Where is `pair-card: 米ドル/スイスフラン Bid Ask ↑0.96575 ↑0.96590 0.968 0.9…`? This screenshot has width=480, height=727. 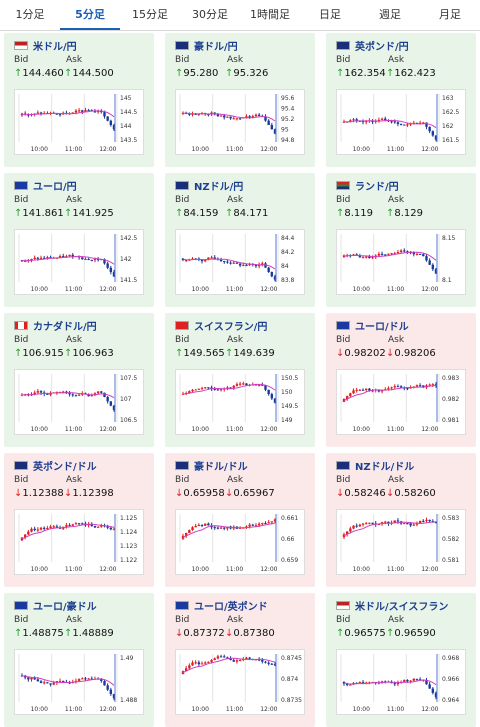
pair-card: 米ドル/スイスフラン Bid Ask ↑0.96575 ↑0.96590 0.968 0.9… is located at coordinates (401, 660).